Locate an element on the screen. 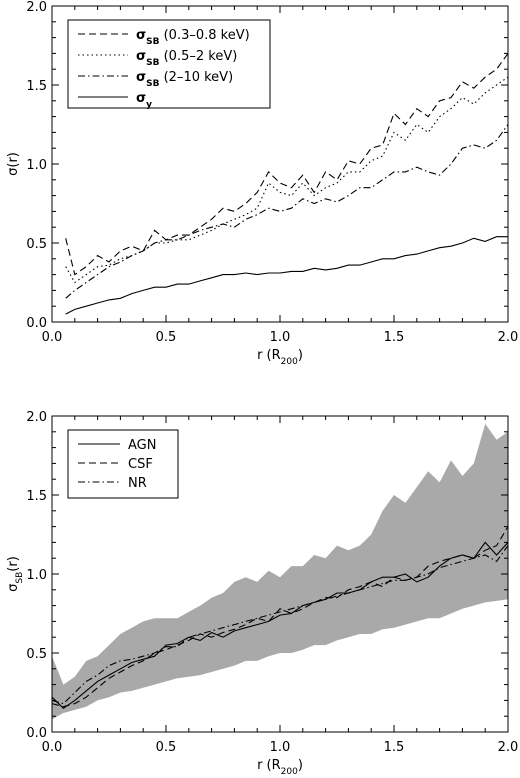 Image resolution: width=520 pixels, height=778 pixels. legend-label-0: AGN is located at coordinates (142, 445).